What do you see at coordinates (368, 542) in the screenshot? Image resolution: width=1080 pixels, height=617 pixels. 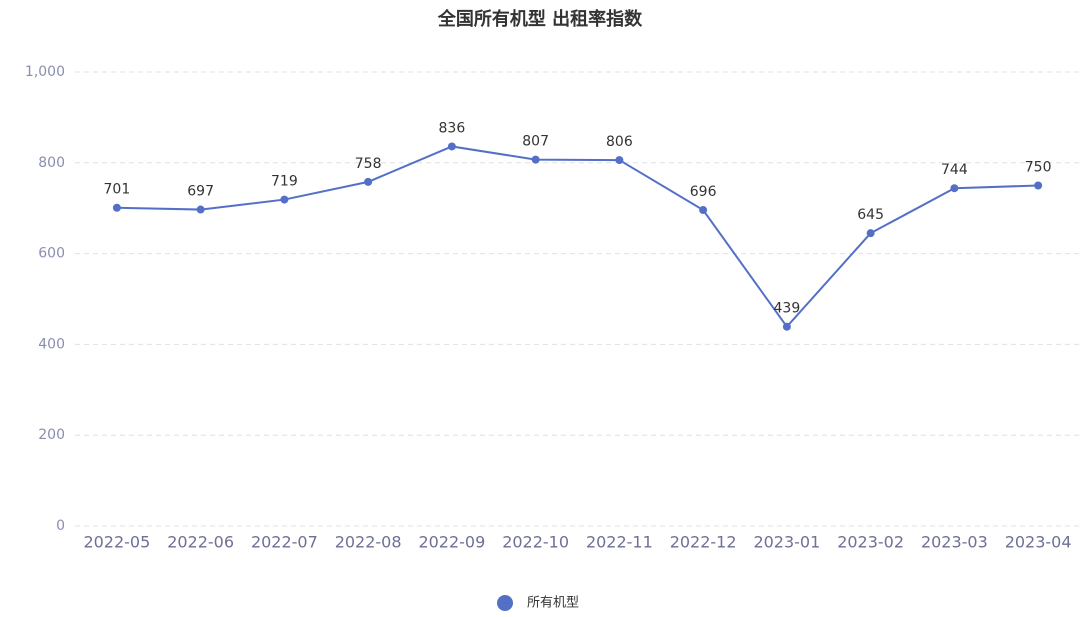 I see `x-tick-label: 2022-08` at bounding box center [368, 542].